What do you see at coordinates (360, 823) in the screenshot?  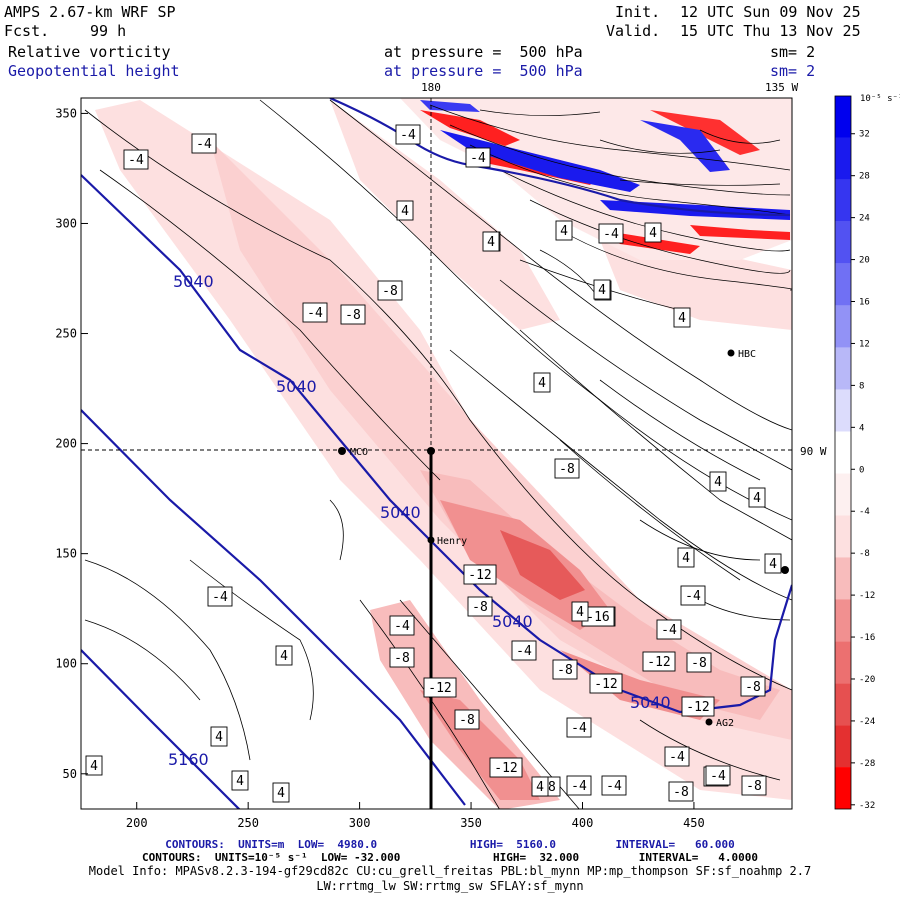 I see `x-tick-label: 300` at bounding box center [360, 823].